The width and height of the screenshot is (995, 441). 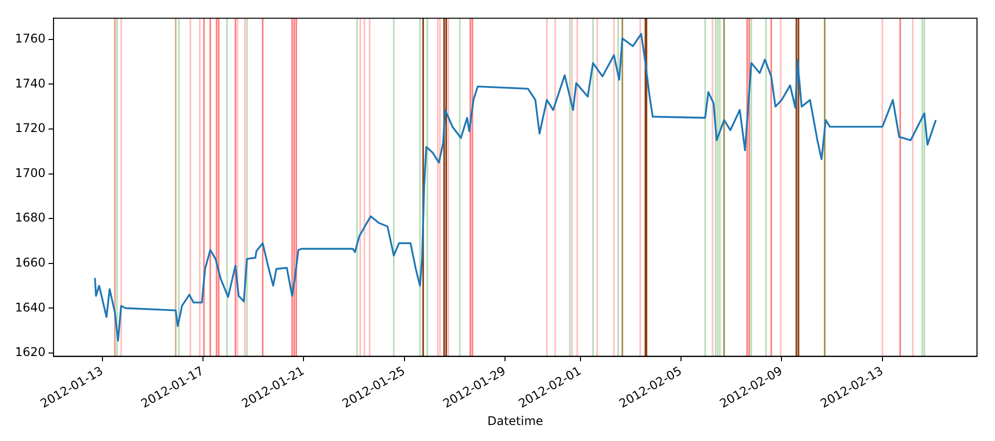 What do you see at coordinates (30, 128) in the screenshot?
I see `y-tick-label: 1720` at bounding box center [30, 128].